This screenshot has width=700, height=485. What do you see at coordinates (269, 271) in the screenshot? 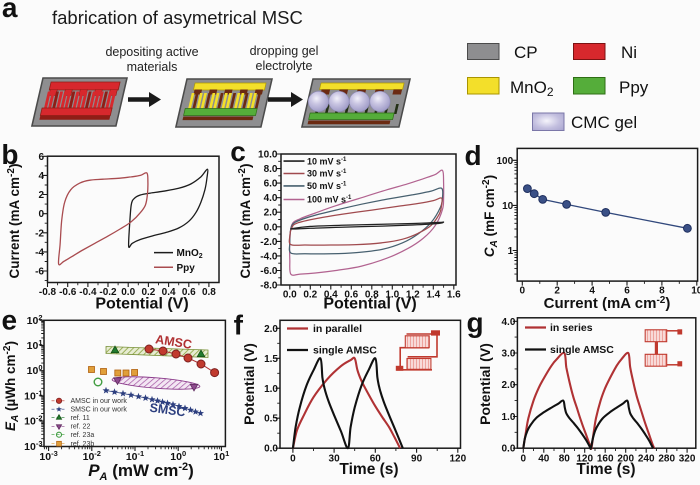
I see `svg-text: -6.0` at bounding box center [269, 271].